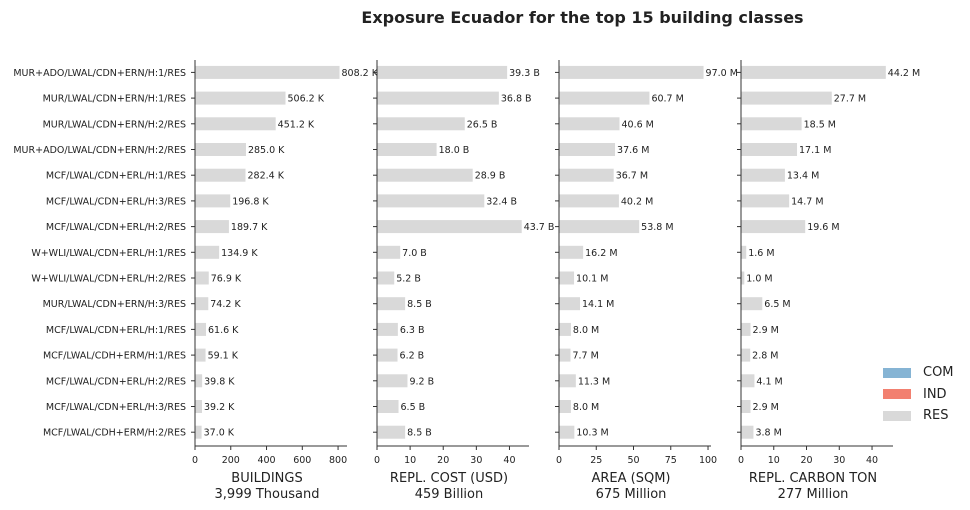  Describe the element at coordinates (631, 494) in the screenshot. I see `total-label-area-sqm: 675 Million` at that location.